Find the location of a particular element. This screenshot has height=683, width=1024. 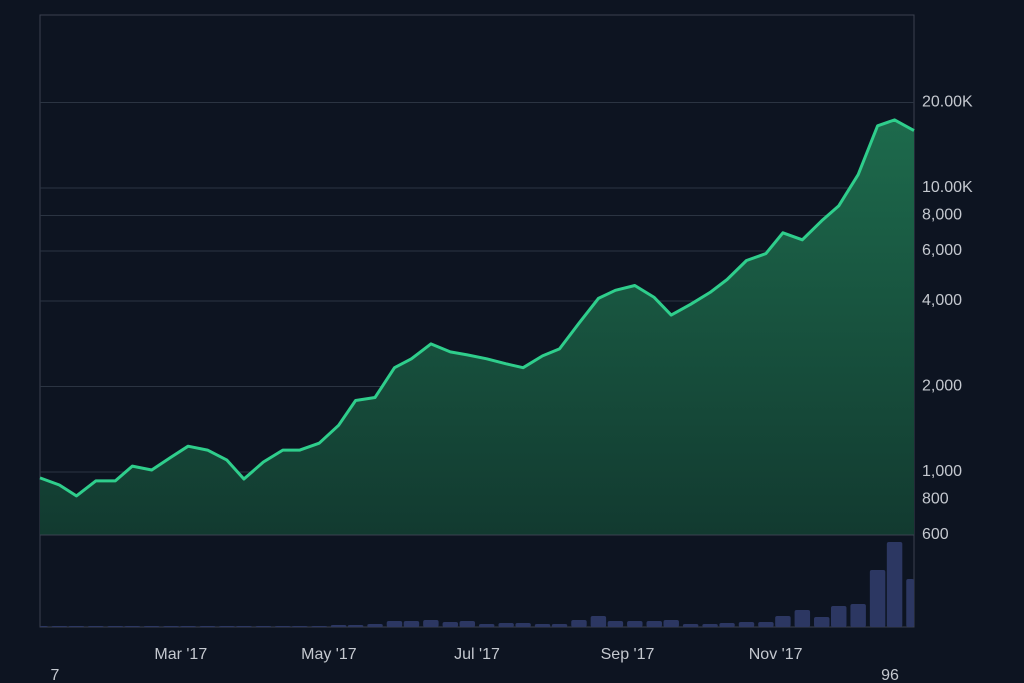

y-tick-label: 20.00K is located at coordinates (947, 102).